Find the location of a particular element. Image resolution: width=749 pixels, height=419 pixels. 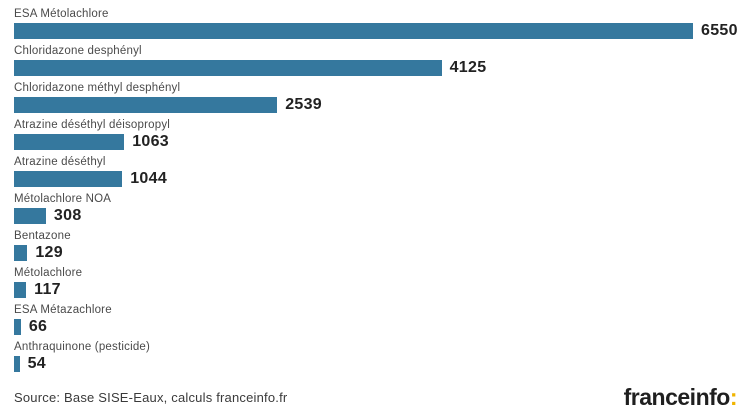

bar-row: ESA Métazachlore 66 is located at coordinates (374, 319).